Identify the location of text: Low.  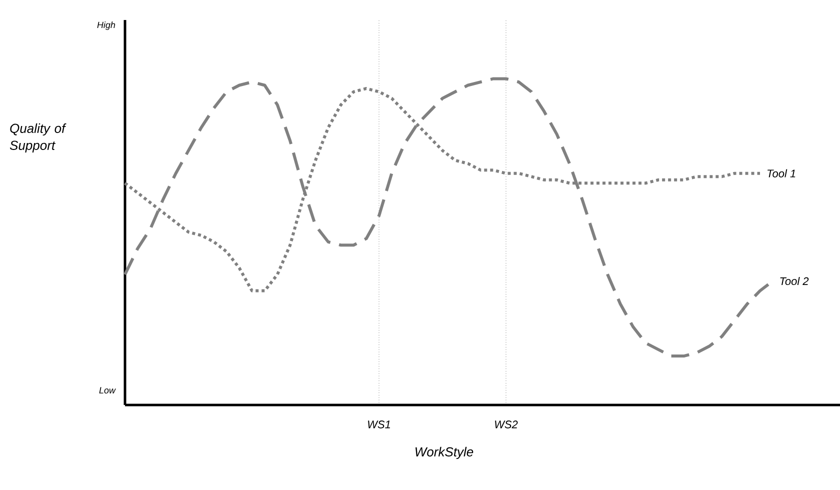
(107, 390).